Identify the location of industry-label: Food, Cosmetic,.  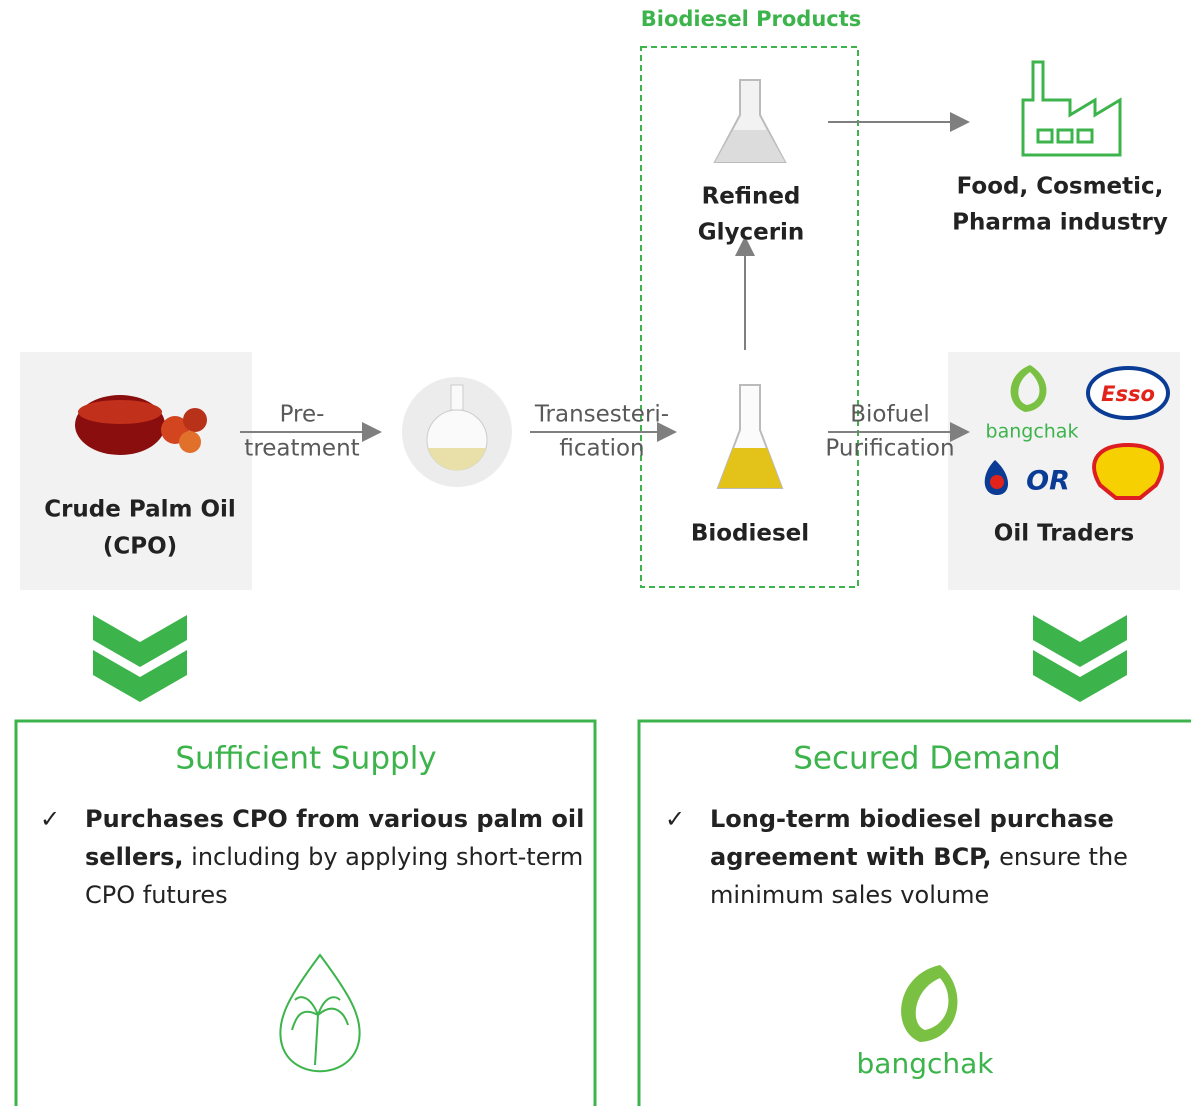
(1060, 187).